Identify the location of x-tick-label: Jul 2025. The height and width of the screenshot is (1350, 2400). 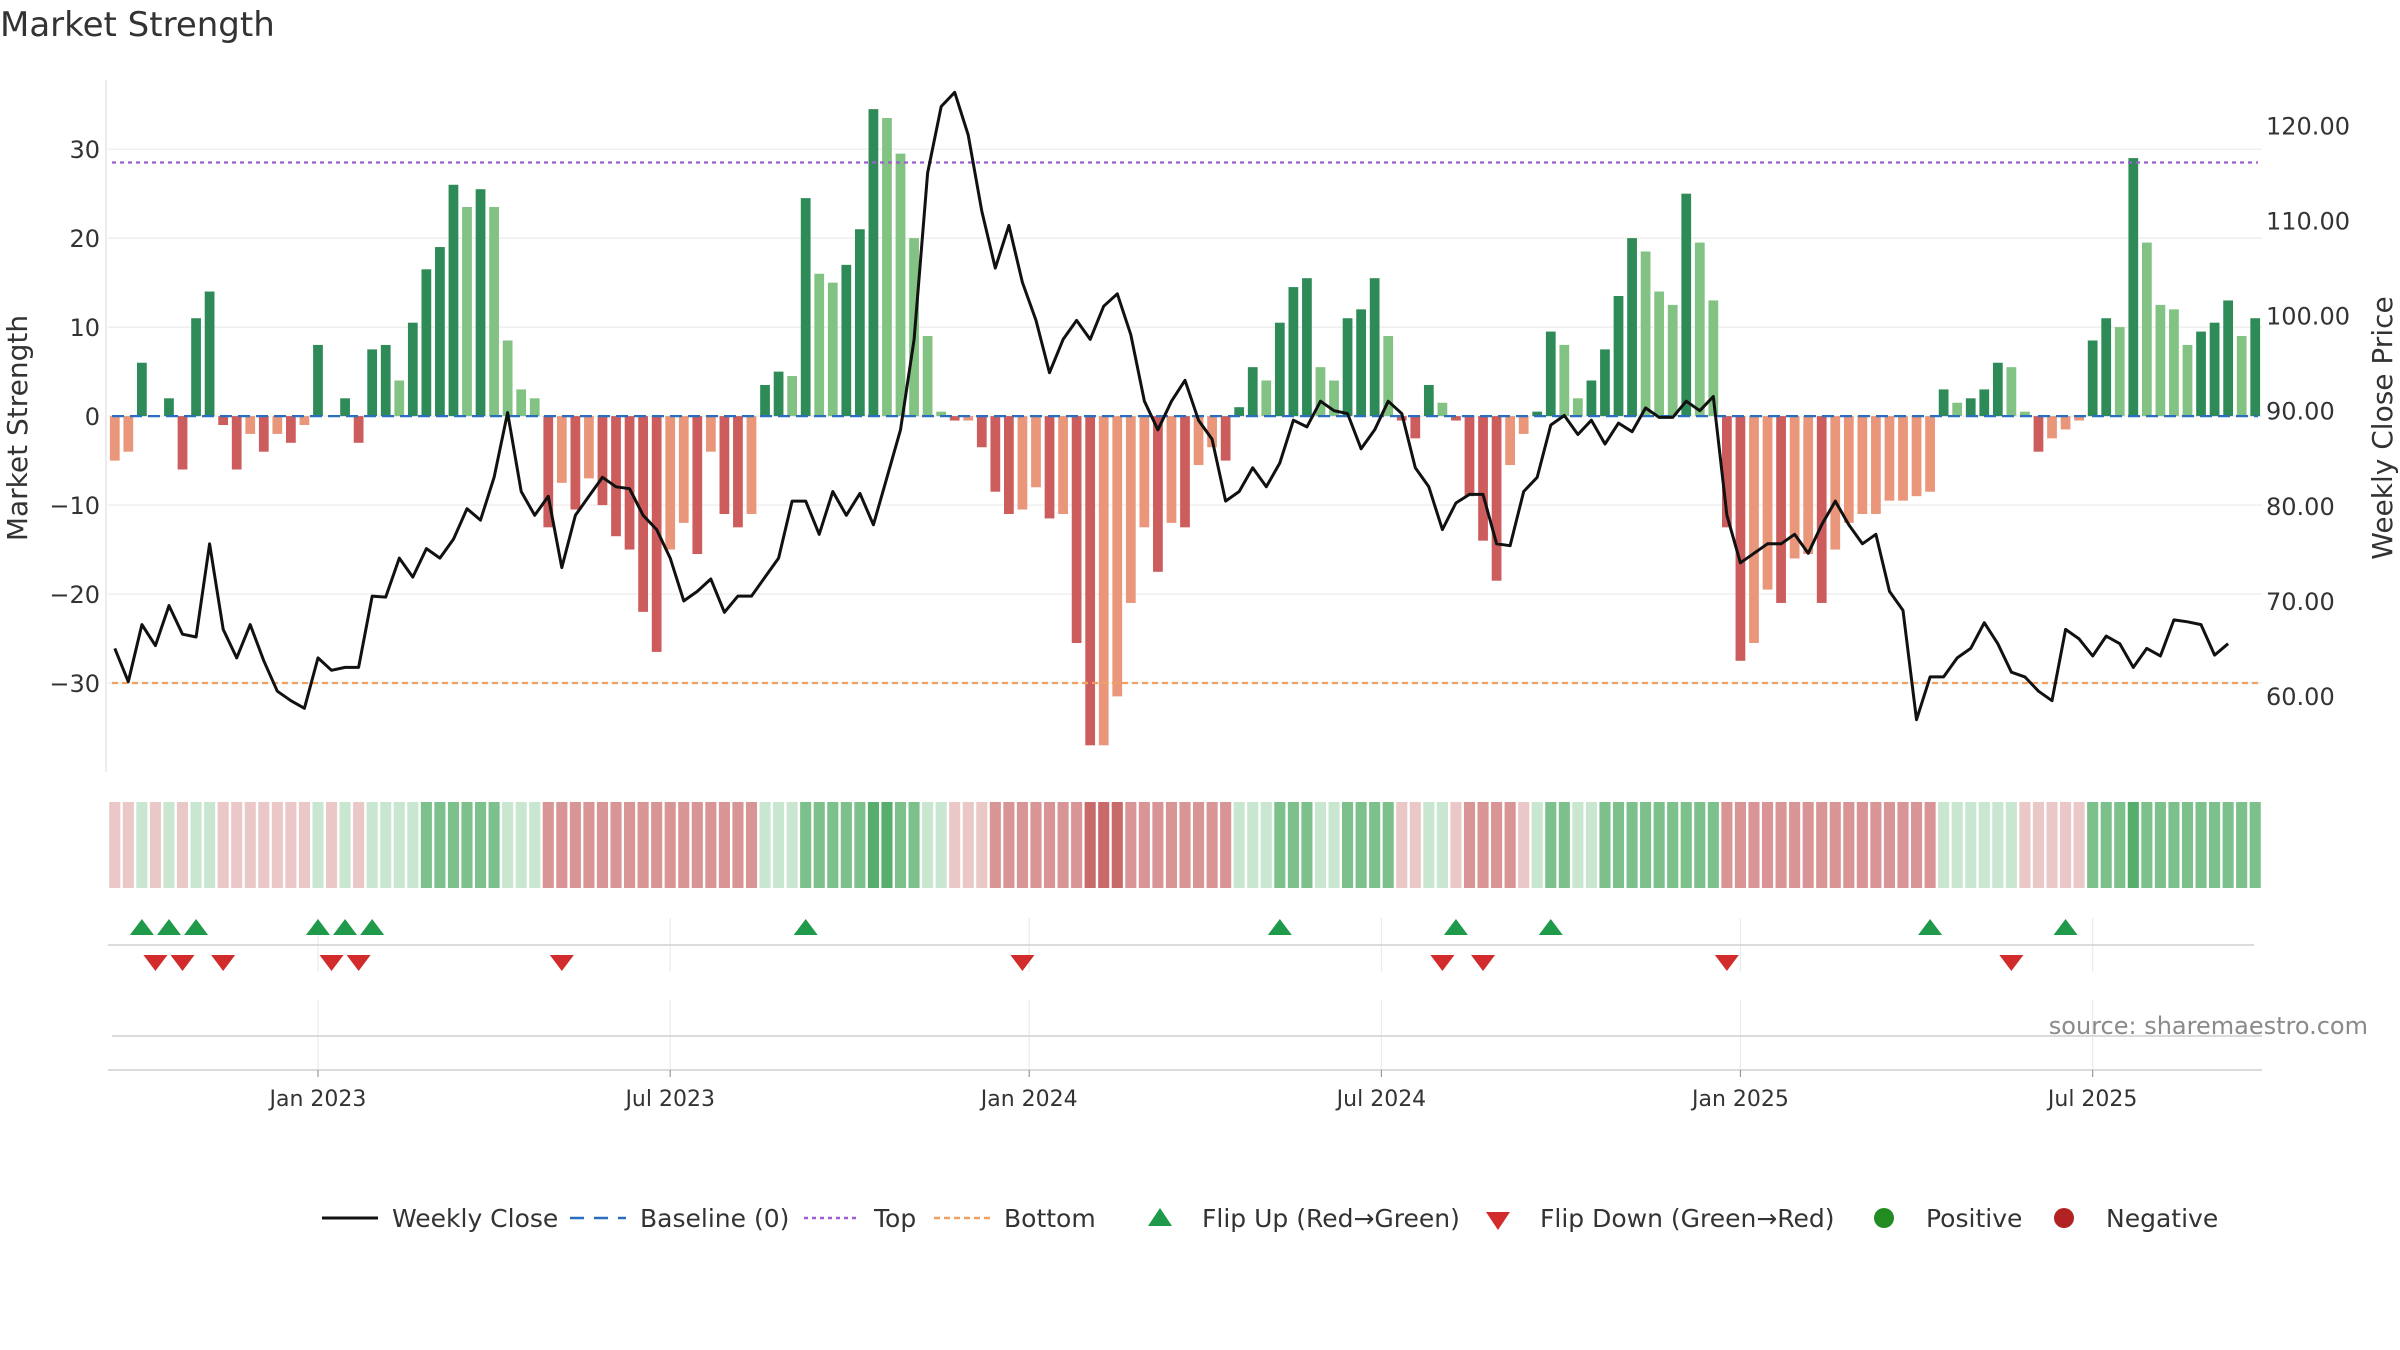
(2092, 1099).